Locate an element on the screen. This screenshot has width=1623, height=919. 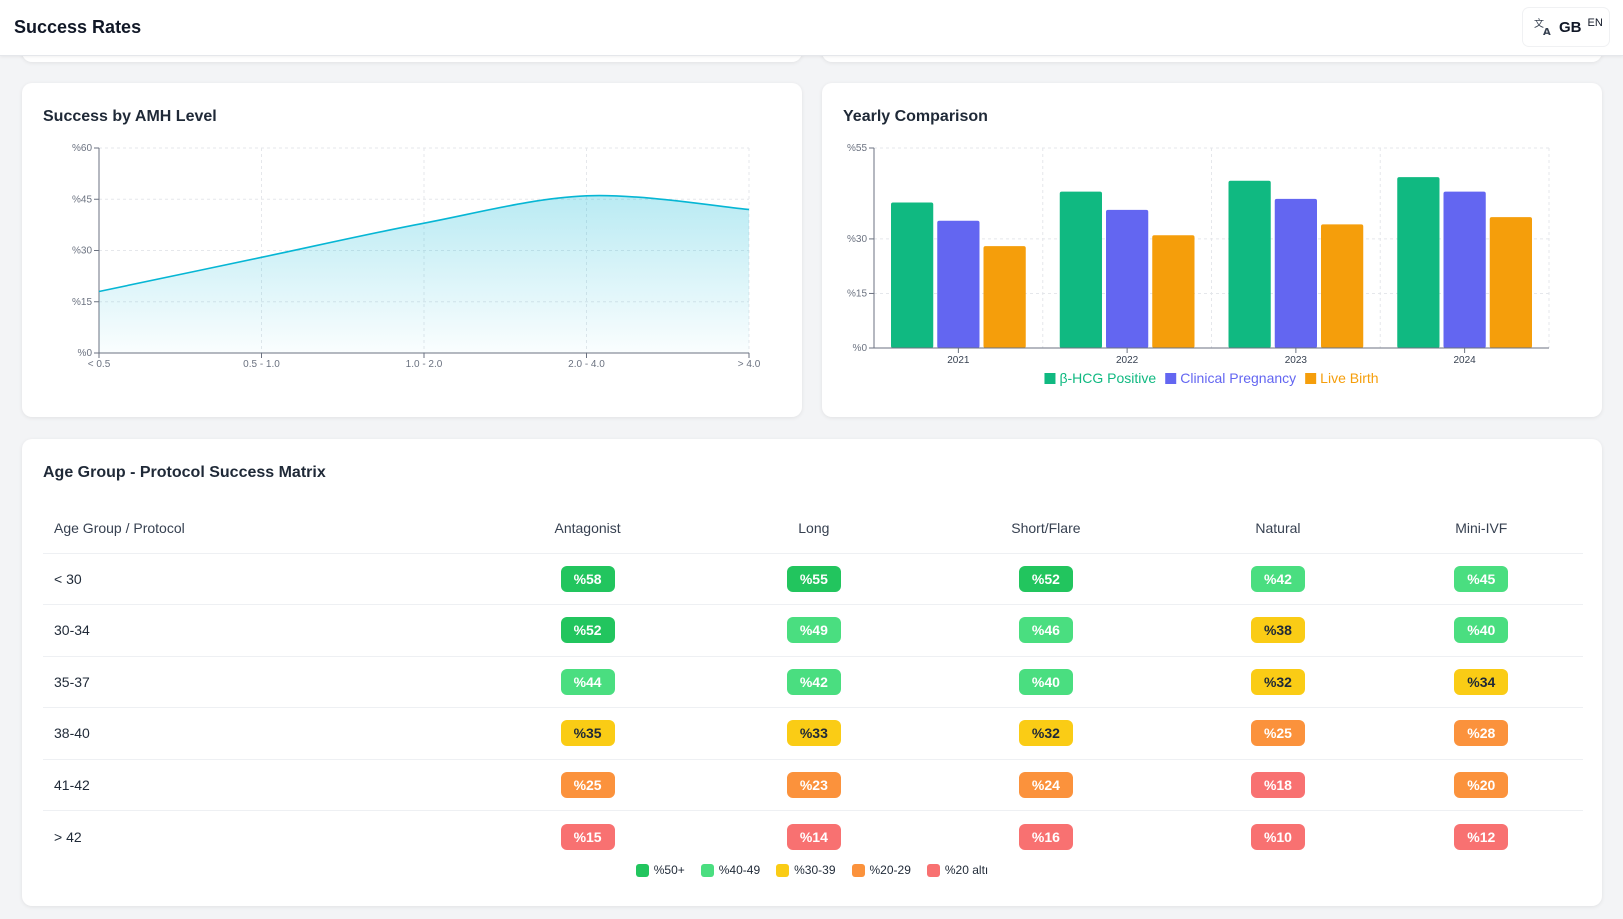
yearly-x-tick-label: 2021 is located at coordinates (958, 360).